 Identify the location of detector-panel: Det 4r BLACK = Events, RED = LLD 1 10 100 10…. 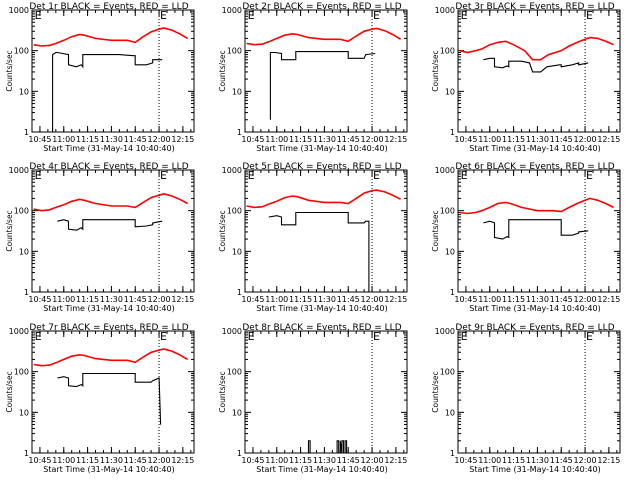
(100, 237).